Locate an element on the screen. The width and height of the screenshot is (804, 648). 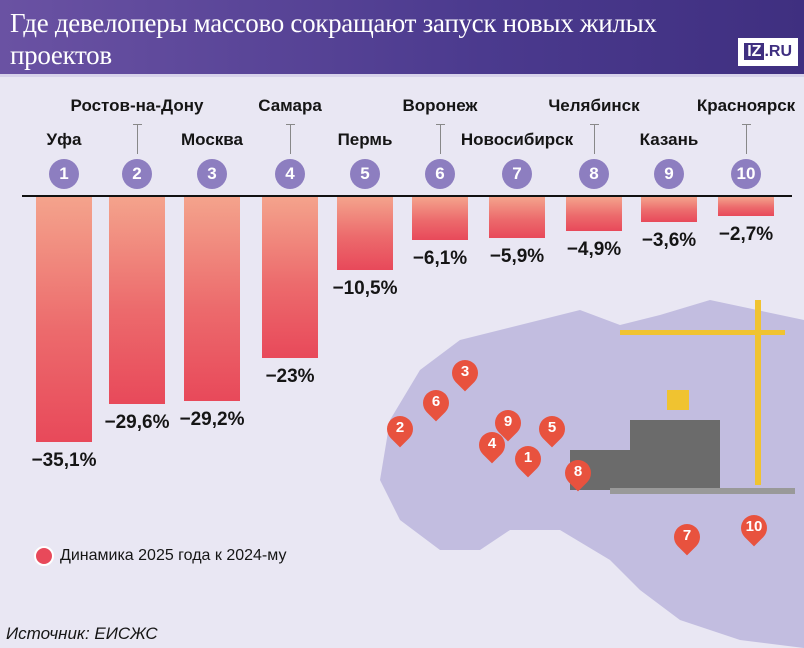
map-pin-icon: 6 is located at coordinates (436, 404).